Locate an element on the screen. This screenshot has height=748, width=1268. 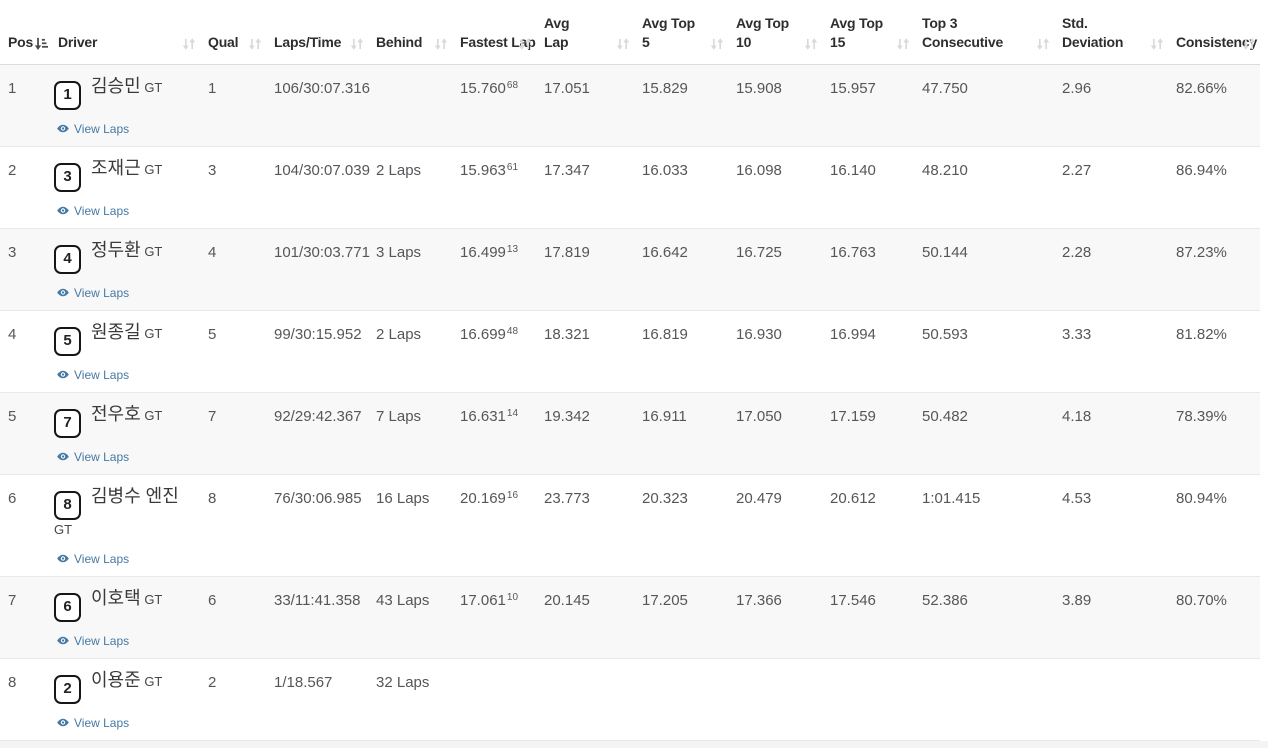
consistency-cell: 87.23% is located at coordinates (1201, 252).